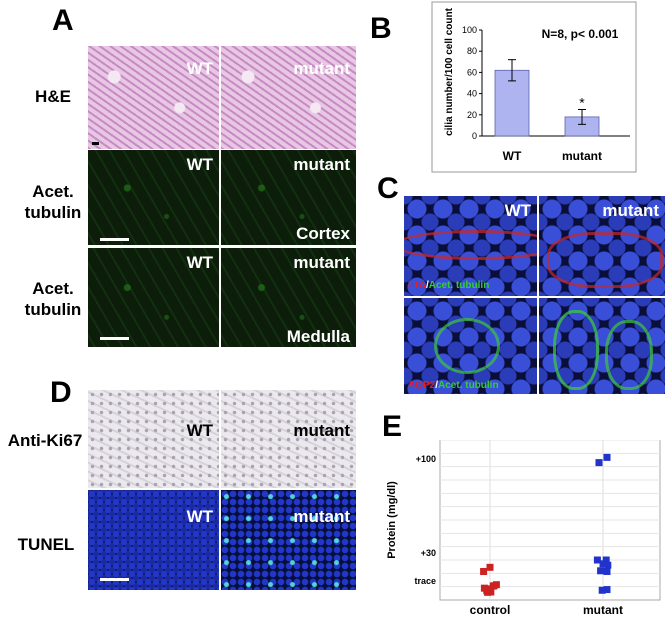  I want to click on chart-b-frame, so click(534, 87).